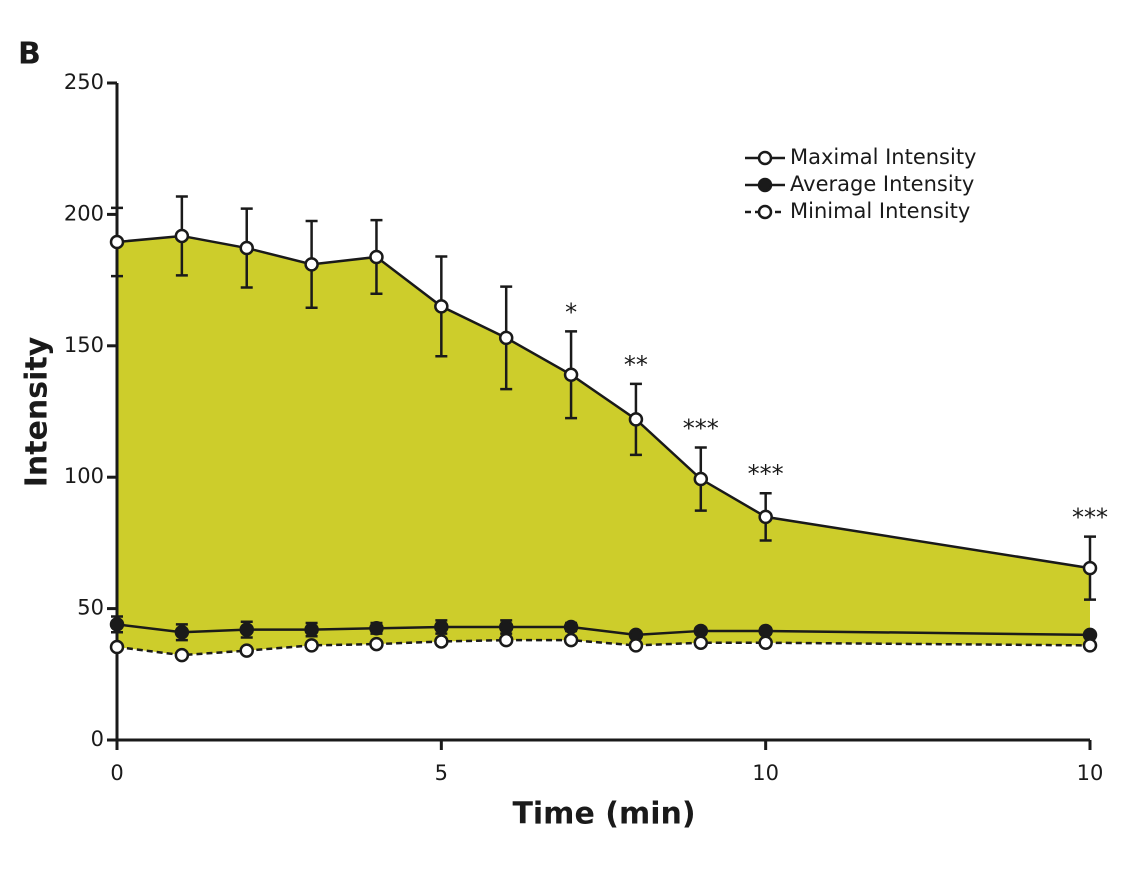 The height and width of the screenshot is (872, 1129). Describe the element at coordinates (84, 82) in the screenshot. I see `y-tick-label: 250` at that location.